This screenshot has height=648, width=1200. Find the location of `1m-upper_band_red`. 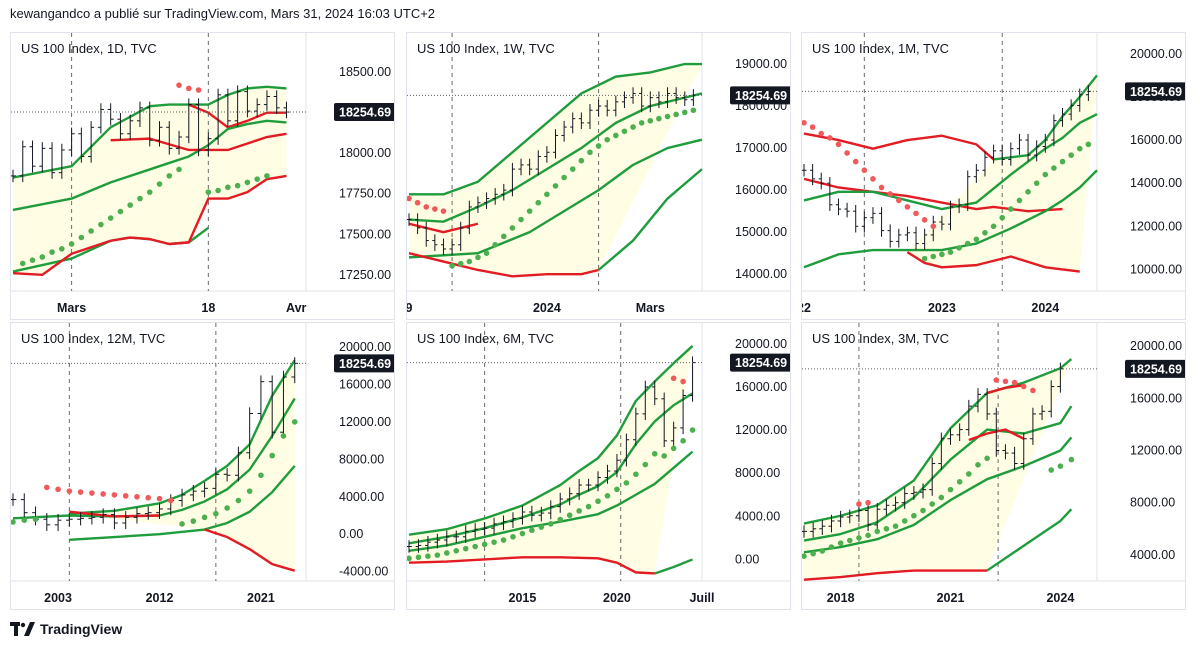

1m-upper_band_red is located at coordinates (899, 146).